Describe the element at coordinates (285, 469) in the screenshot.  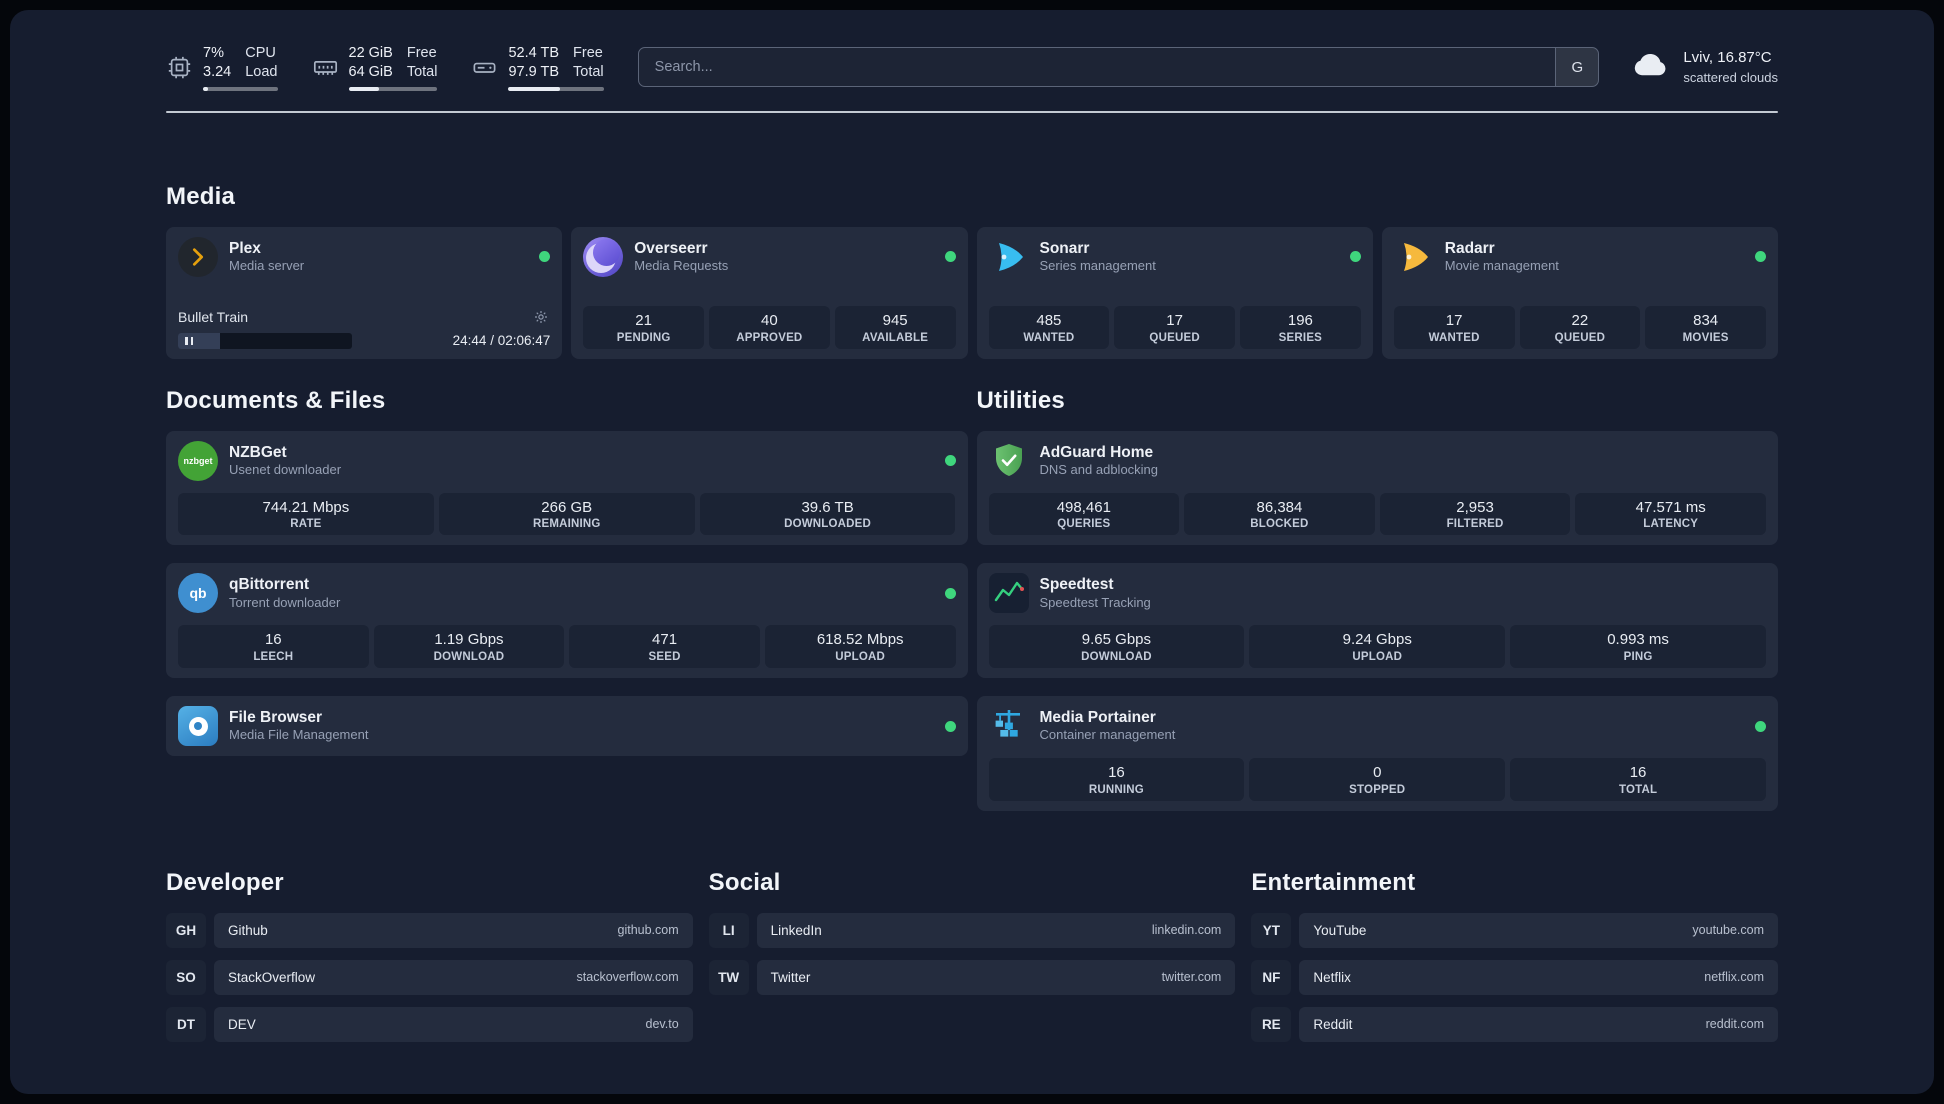
I see `app-subtitle: Usenet downloader` at that location.